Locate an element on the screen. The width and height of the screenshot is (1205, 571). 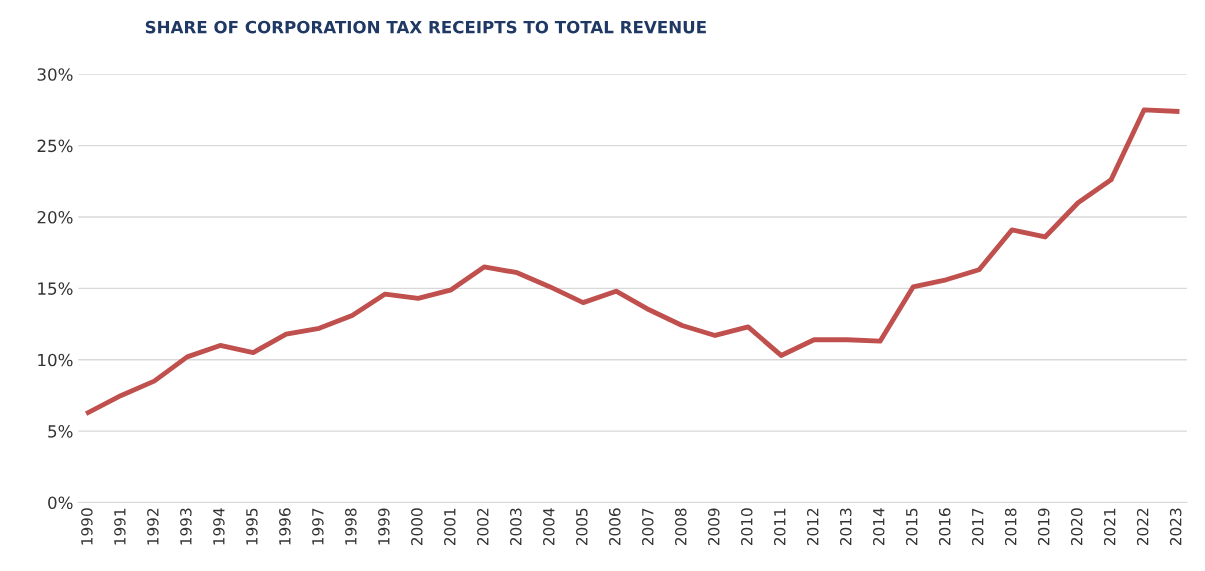
x-tick-label: 1991 is located at coordinates (120, 526).